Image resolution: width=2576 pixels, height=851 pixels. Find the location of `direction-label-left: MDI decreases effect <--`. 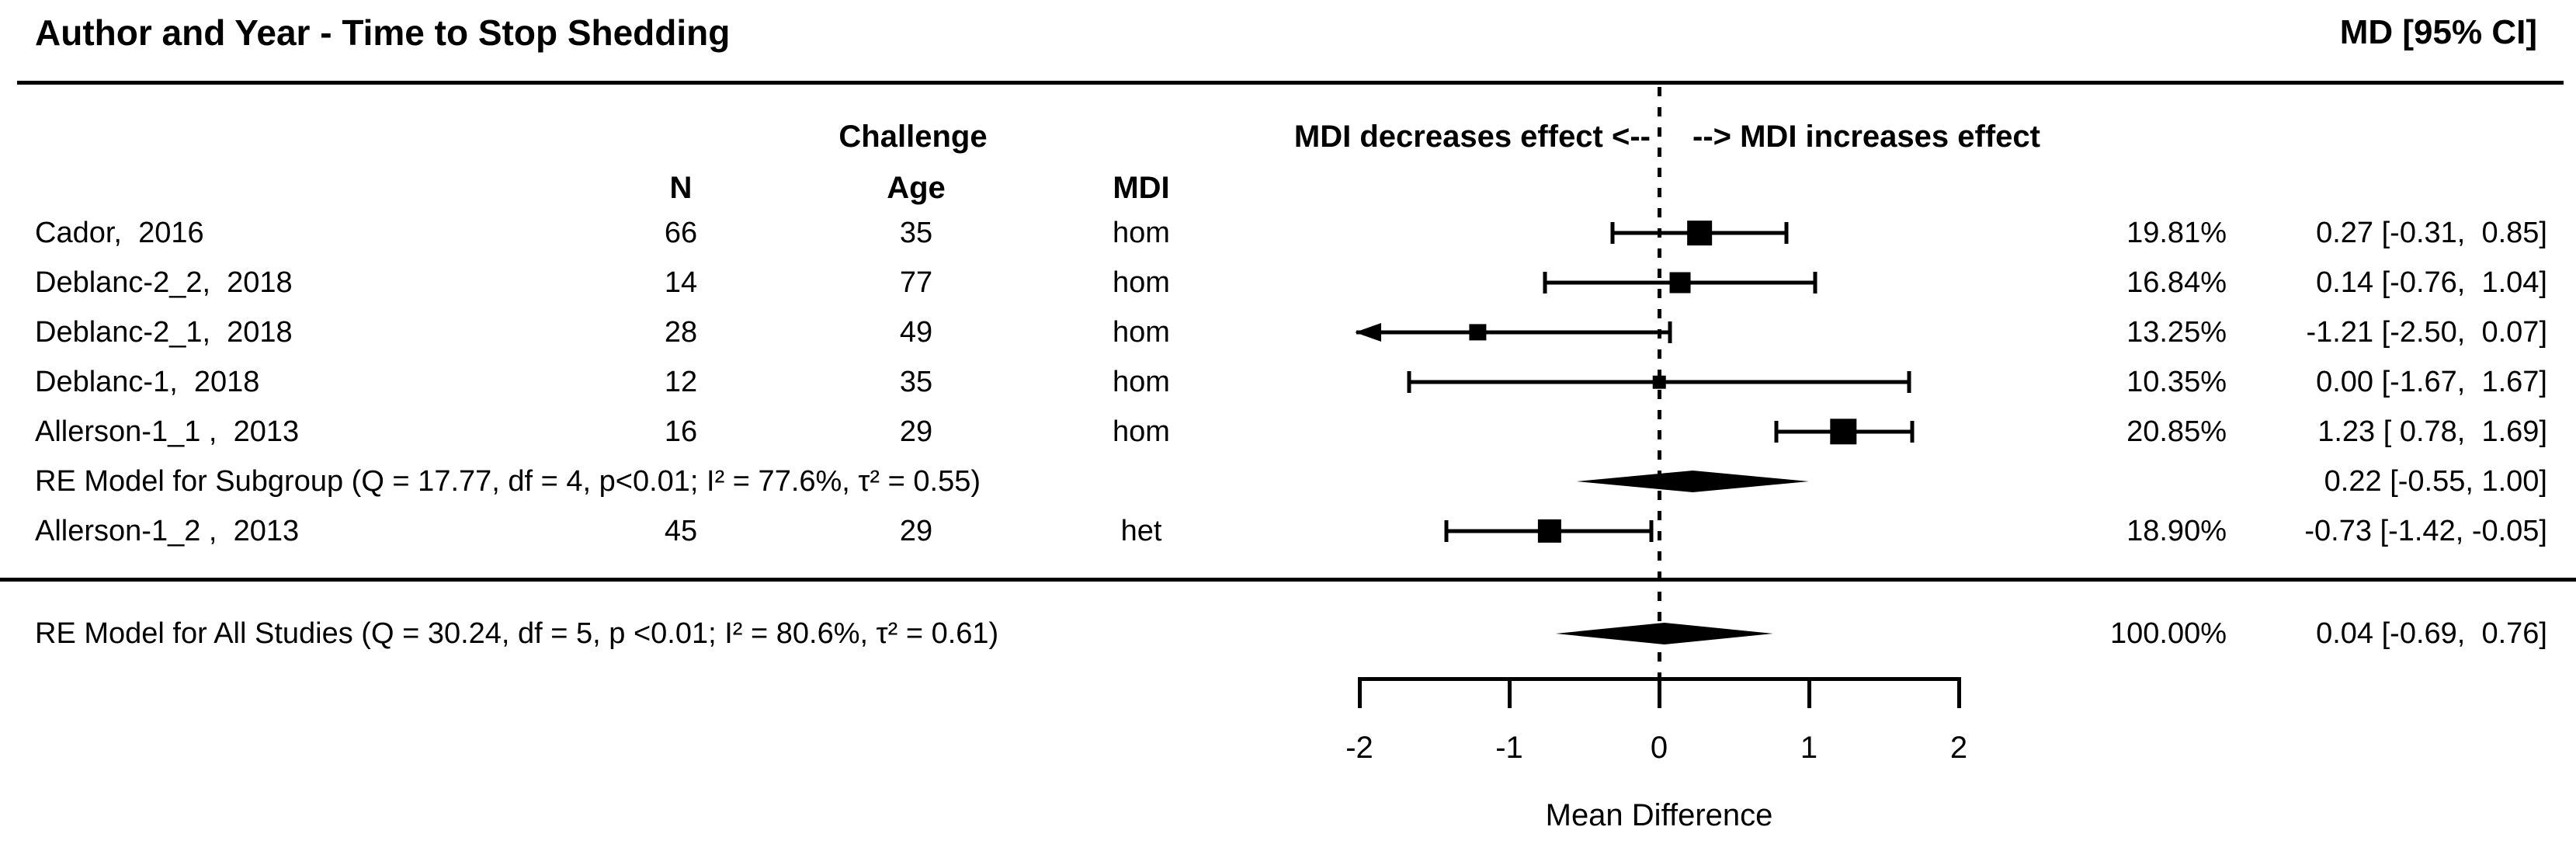

direction-label-left: MDI decreases effect <-- is located at coordinates (1472, 137).